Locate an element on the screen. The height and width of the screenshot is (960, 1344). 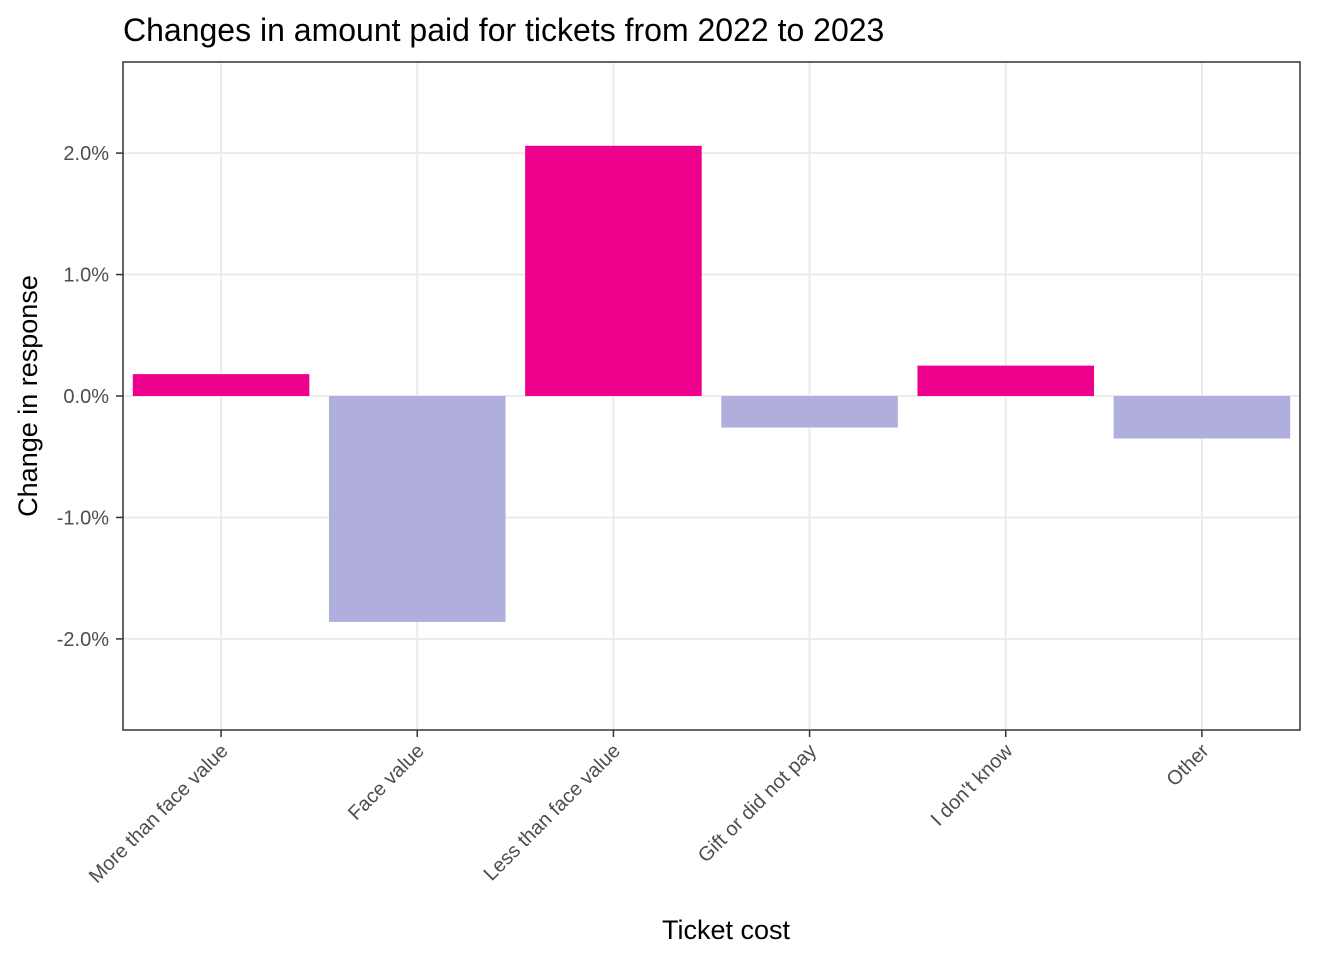
x-tick-label: Gift or did not pay is located at coordinates (757, 803).